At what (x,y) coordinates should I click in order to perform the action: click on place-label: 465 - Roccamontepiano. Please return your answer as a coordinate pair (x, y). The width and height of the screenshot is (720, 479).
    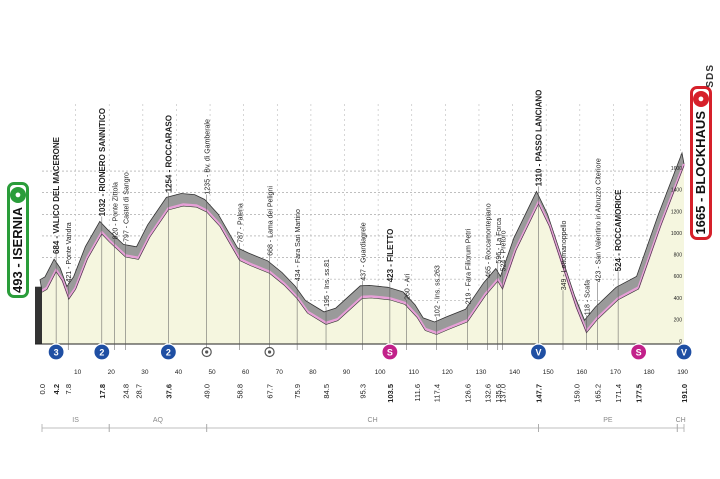
    Looking at the image, I should click on (489, 240).